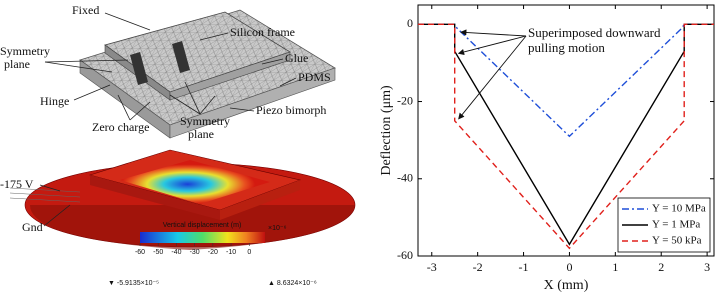 This screenshot has width=722, height=295. Describe the element at coordinates (292, 283) in the screenshot. I see `colorbar-max: ▲ 8.6324×10⁻⁶` at that location.